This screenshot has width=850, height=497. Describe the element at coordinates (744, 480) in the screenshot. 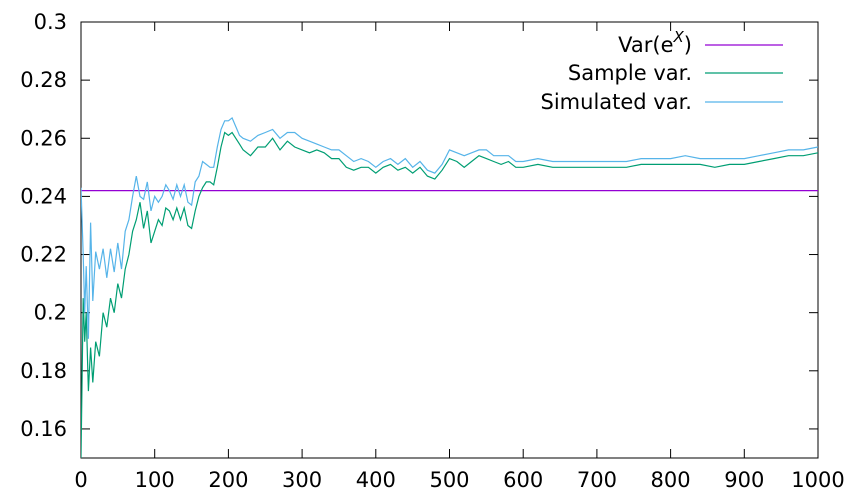

I see `x-tick-label: 900` at that location.